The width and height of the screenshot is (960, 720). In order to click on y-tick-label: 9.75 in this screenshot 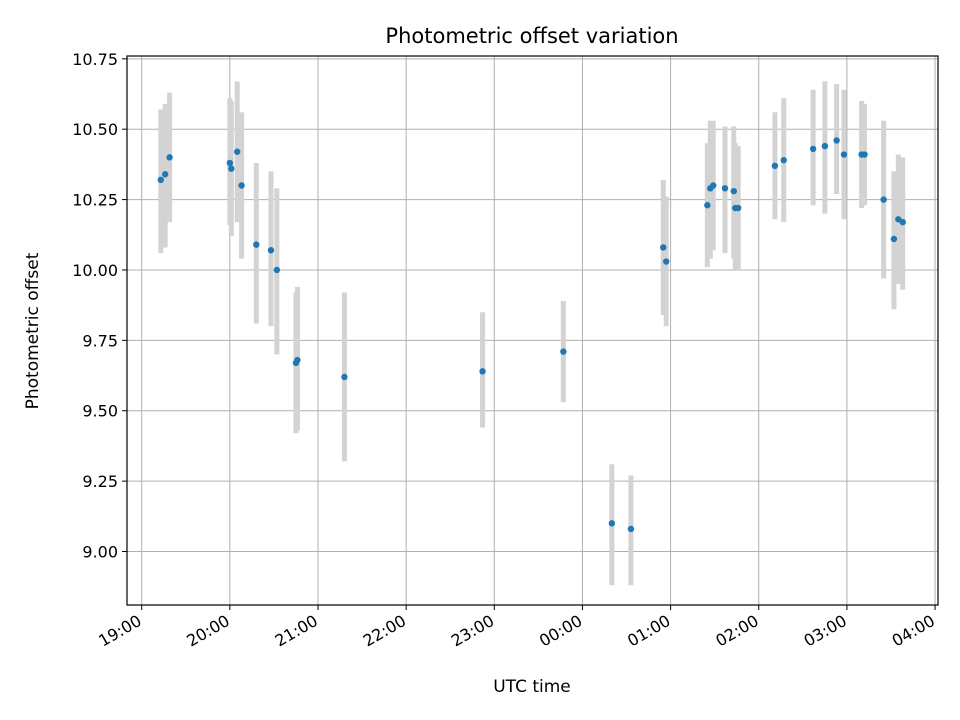, I will do `click(100, 340)`.